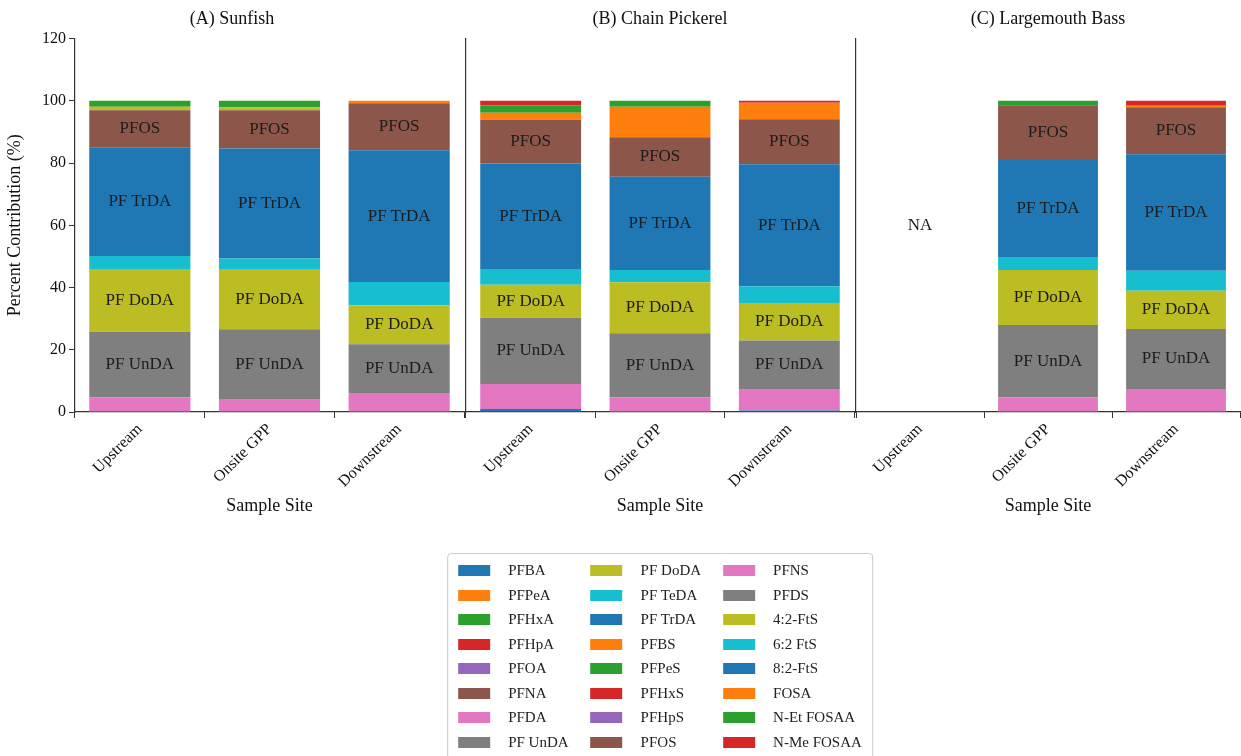  What do you see at coordinates (58, 348) in the screenshot?
I see `y-tick-label: 20` at bounding box center [58, 348].